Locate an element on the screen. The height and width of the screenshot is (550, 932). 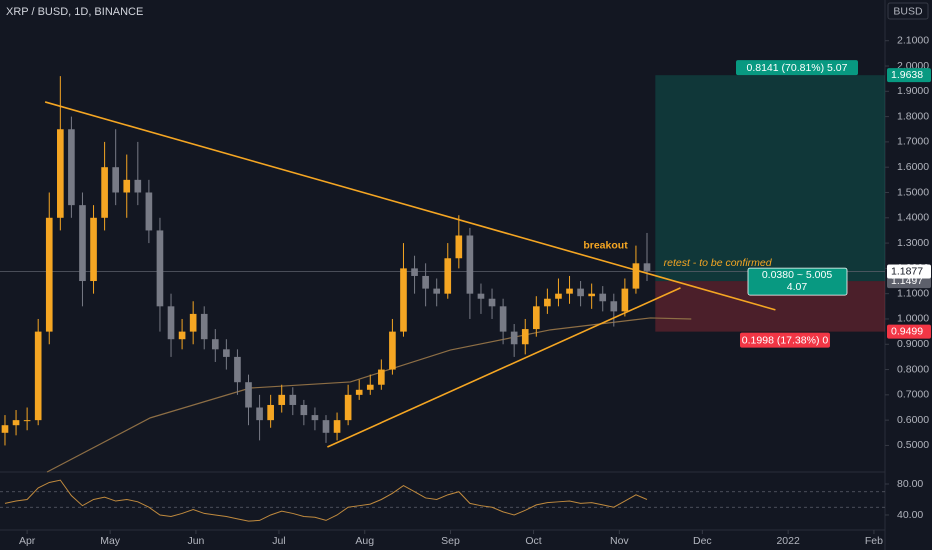
rsi-tick-label: 80.00 is located at coordinates (910, 484).